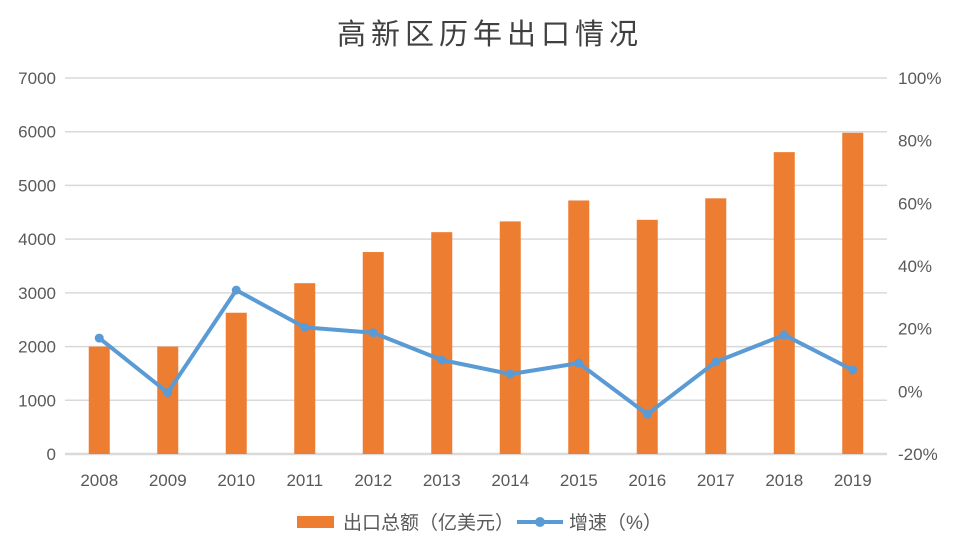 This screenshot has width=955, height=552. I want to click on x-axis-tick-label: 2018, so click(784, 480).